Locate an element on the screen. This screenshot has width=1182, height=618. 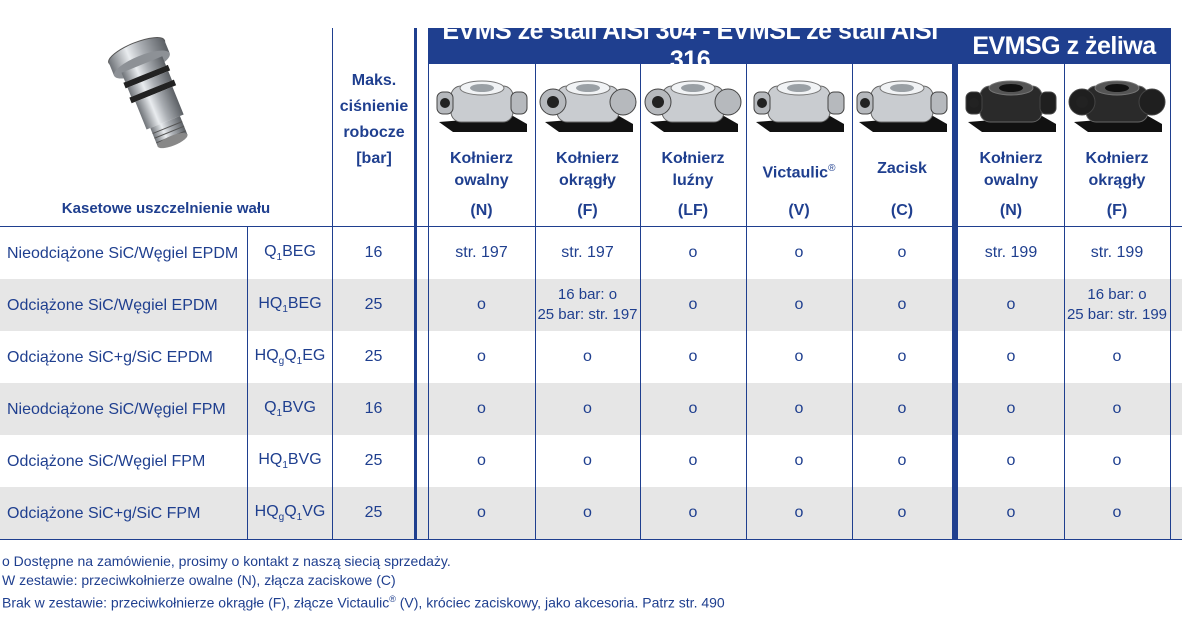
seal-name: Nieodciążone SiC/Węgiel EPDM is located at coordinates (123, 253).